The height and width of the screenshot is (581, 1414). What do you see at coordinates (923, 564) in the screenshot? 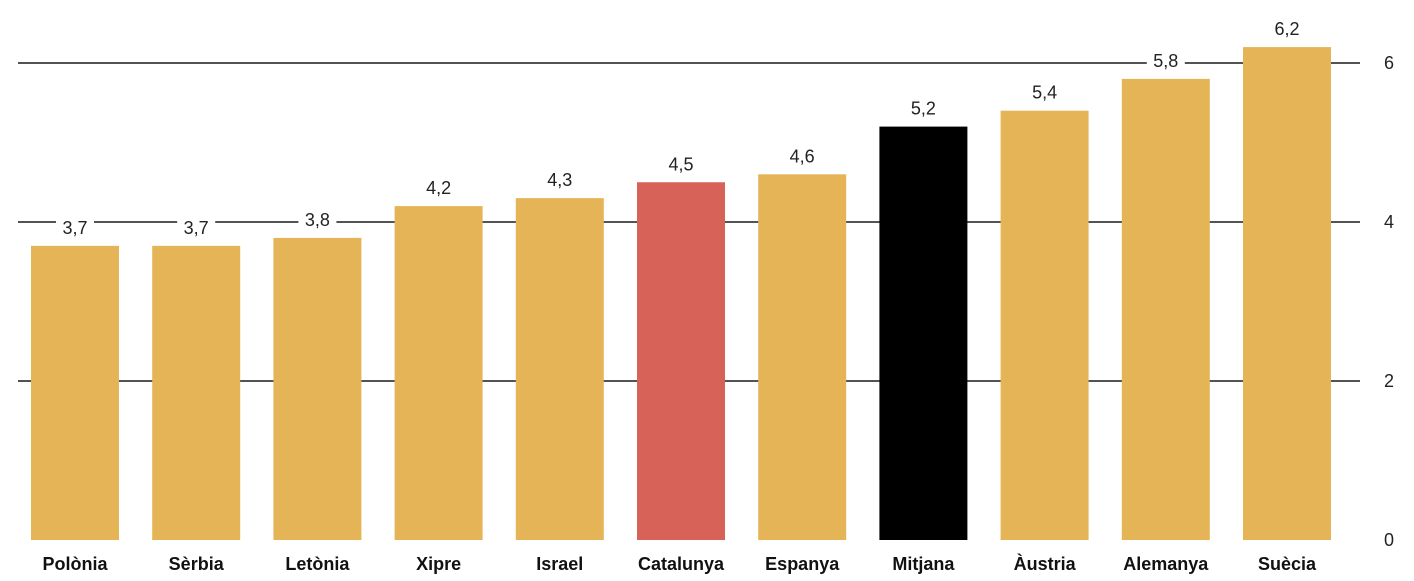
I see `category-label: Mitjana` at bounding box center [923, 564].